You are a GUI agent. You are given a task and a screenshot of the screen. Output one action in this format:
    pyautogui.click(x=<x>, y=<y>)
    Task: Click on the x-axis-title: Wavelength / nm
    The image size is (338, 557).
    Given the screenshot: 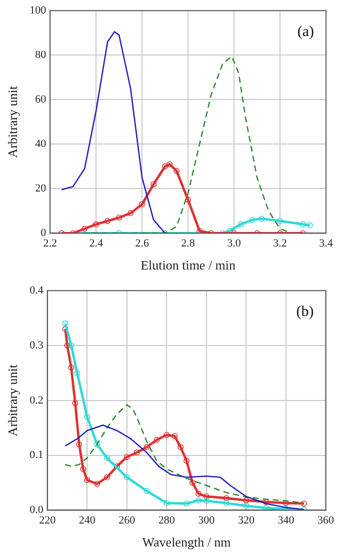 What is the action you would take?
    pyautogui.click(x=186, y=542)
    